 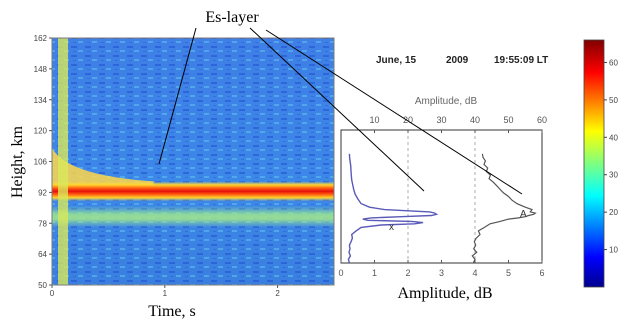 What do you see at coordinates (521, 60) in the screenshot?
I see `header-time: 19:55:09 LT` at bounding box center [521, 60].